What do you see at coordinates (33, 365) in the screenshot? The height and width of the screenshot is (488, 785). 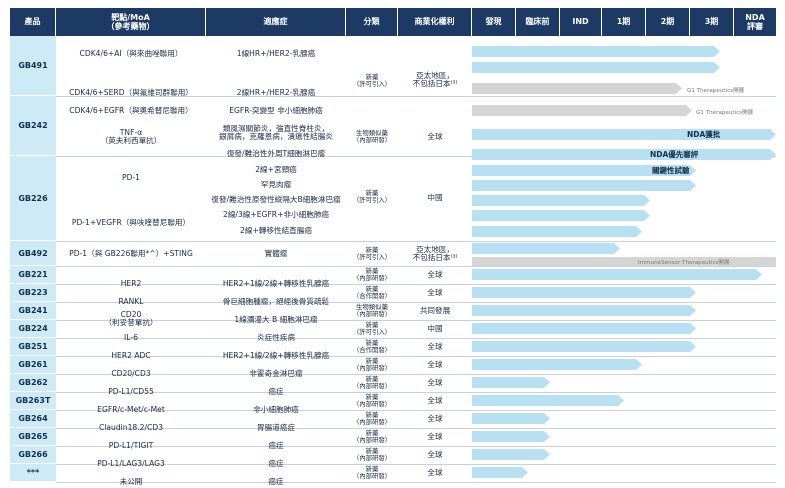 I see `product-cell: GB261` at bounding box center [33, 365].